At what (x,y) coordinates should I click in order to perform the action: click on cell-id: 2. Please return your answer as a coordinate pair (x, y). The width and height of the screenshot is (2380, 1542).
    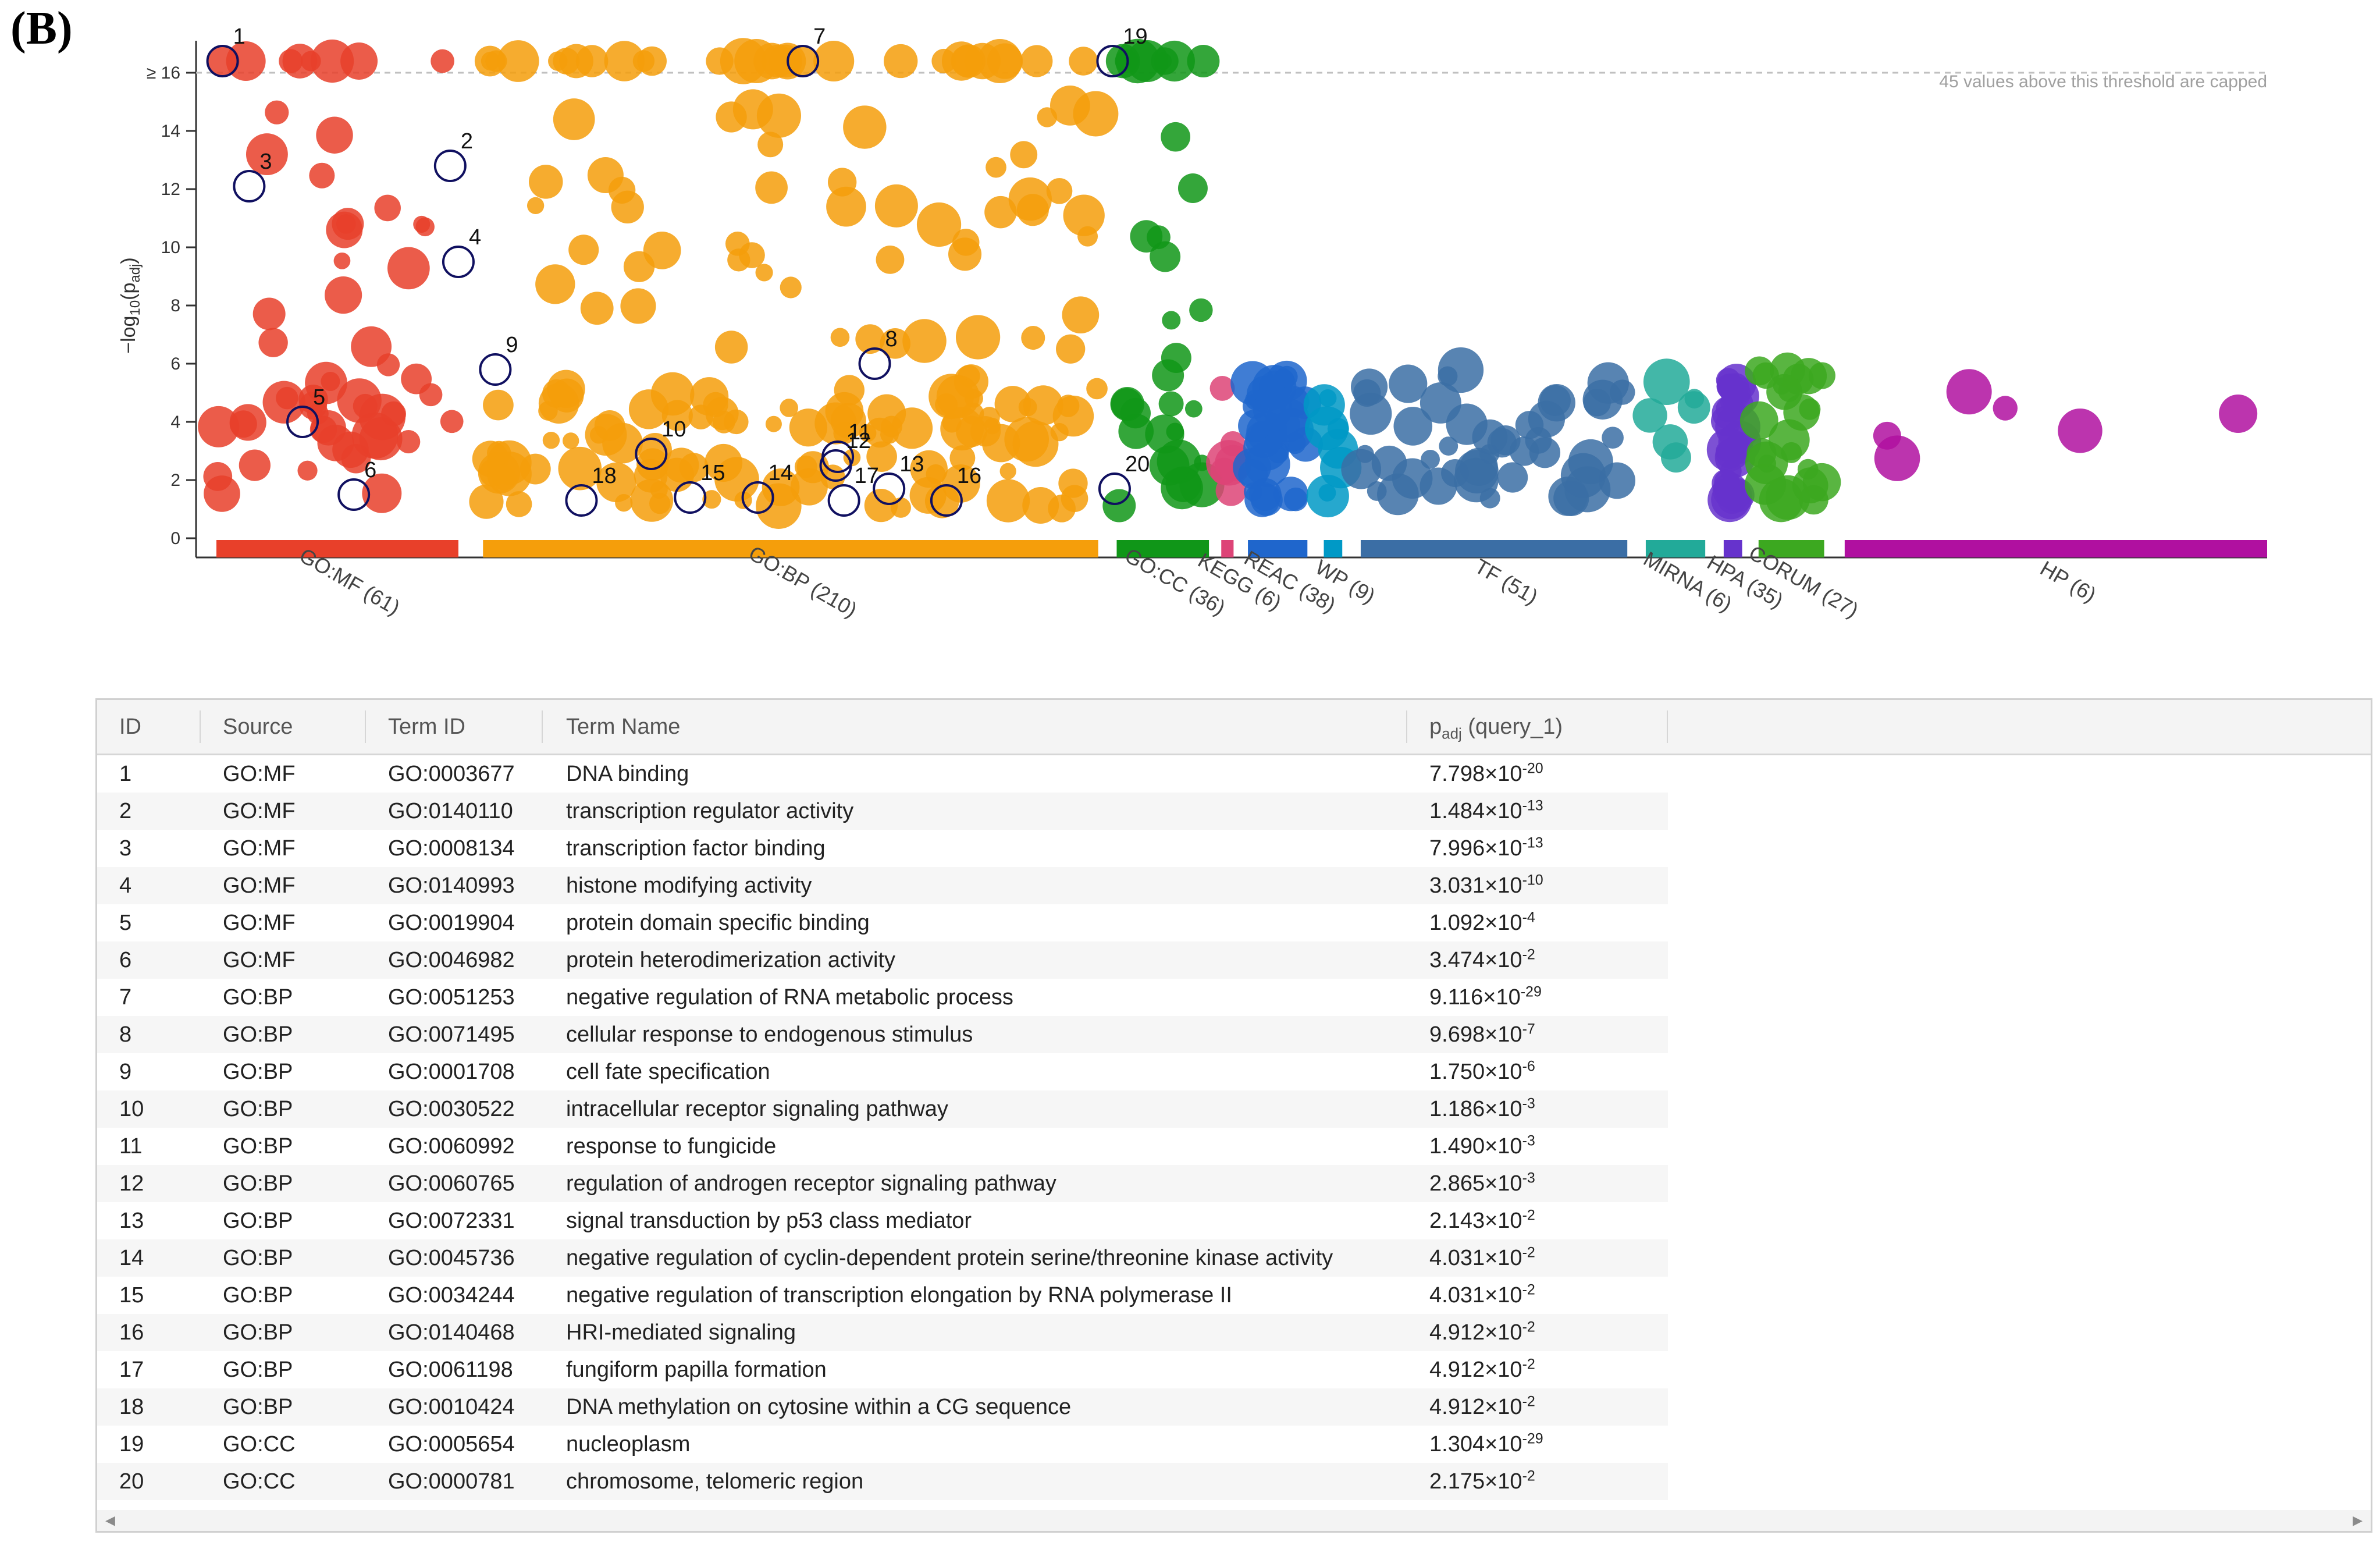
    Looking at the image, I should click on (125, 811).